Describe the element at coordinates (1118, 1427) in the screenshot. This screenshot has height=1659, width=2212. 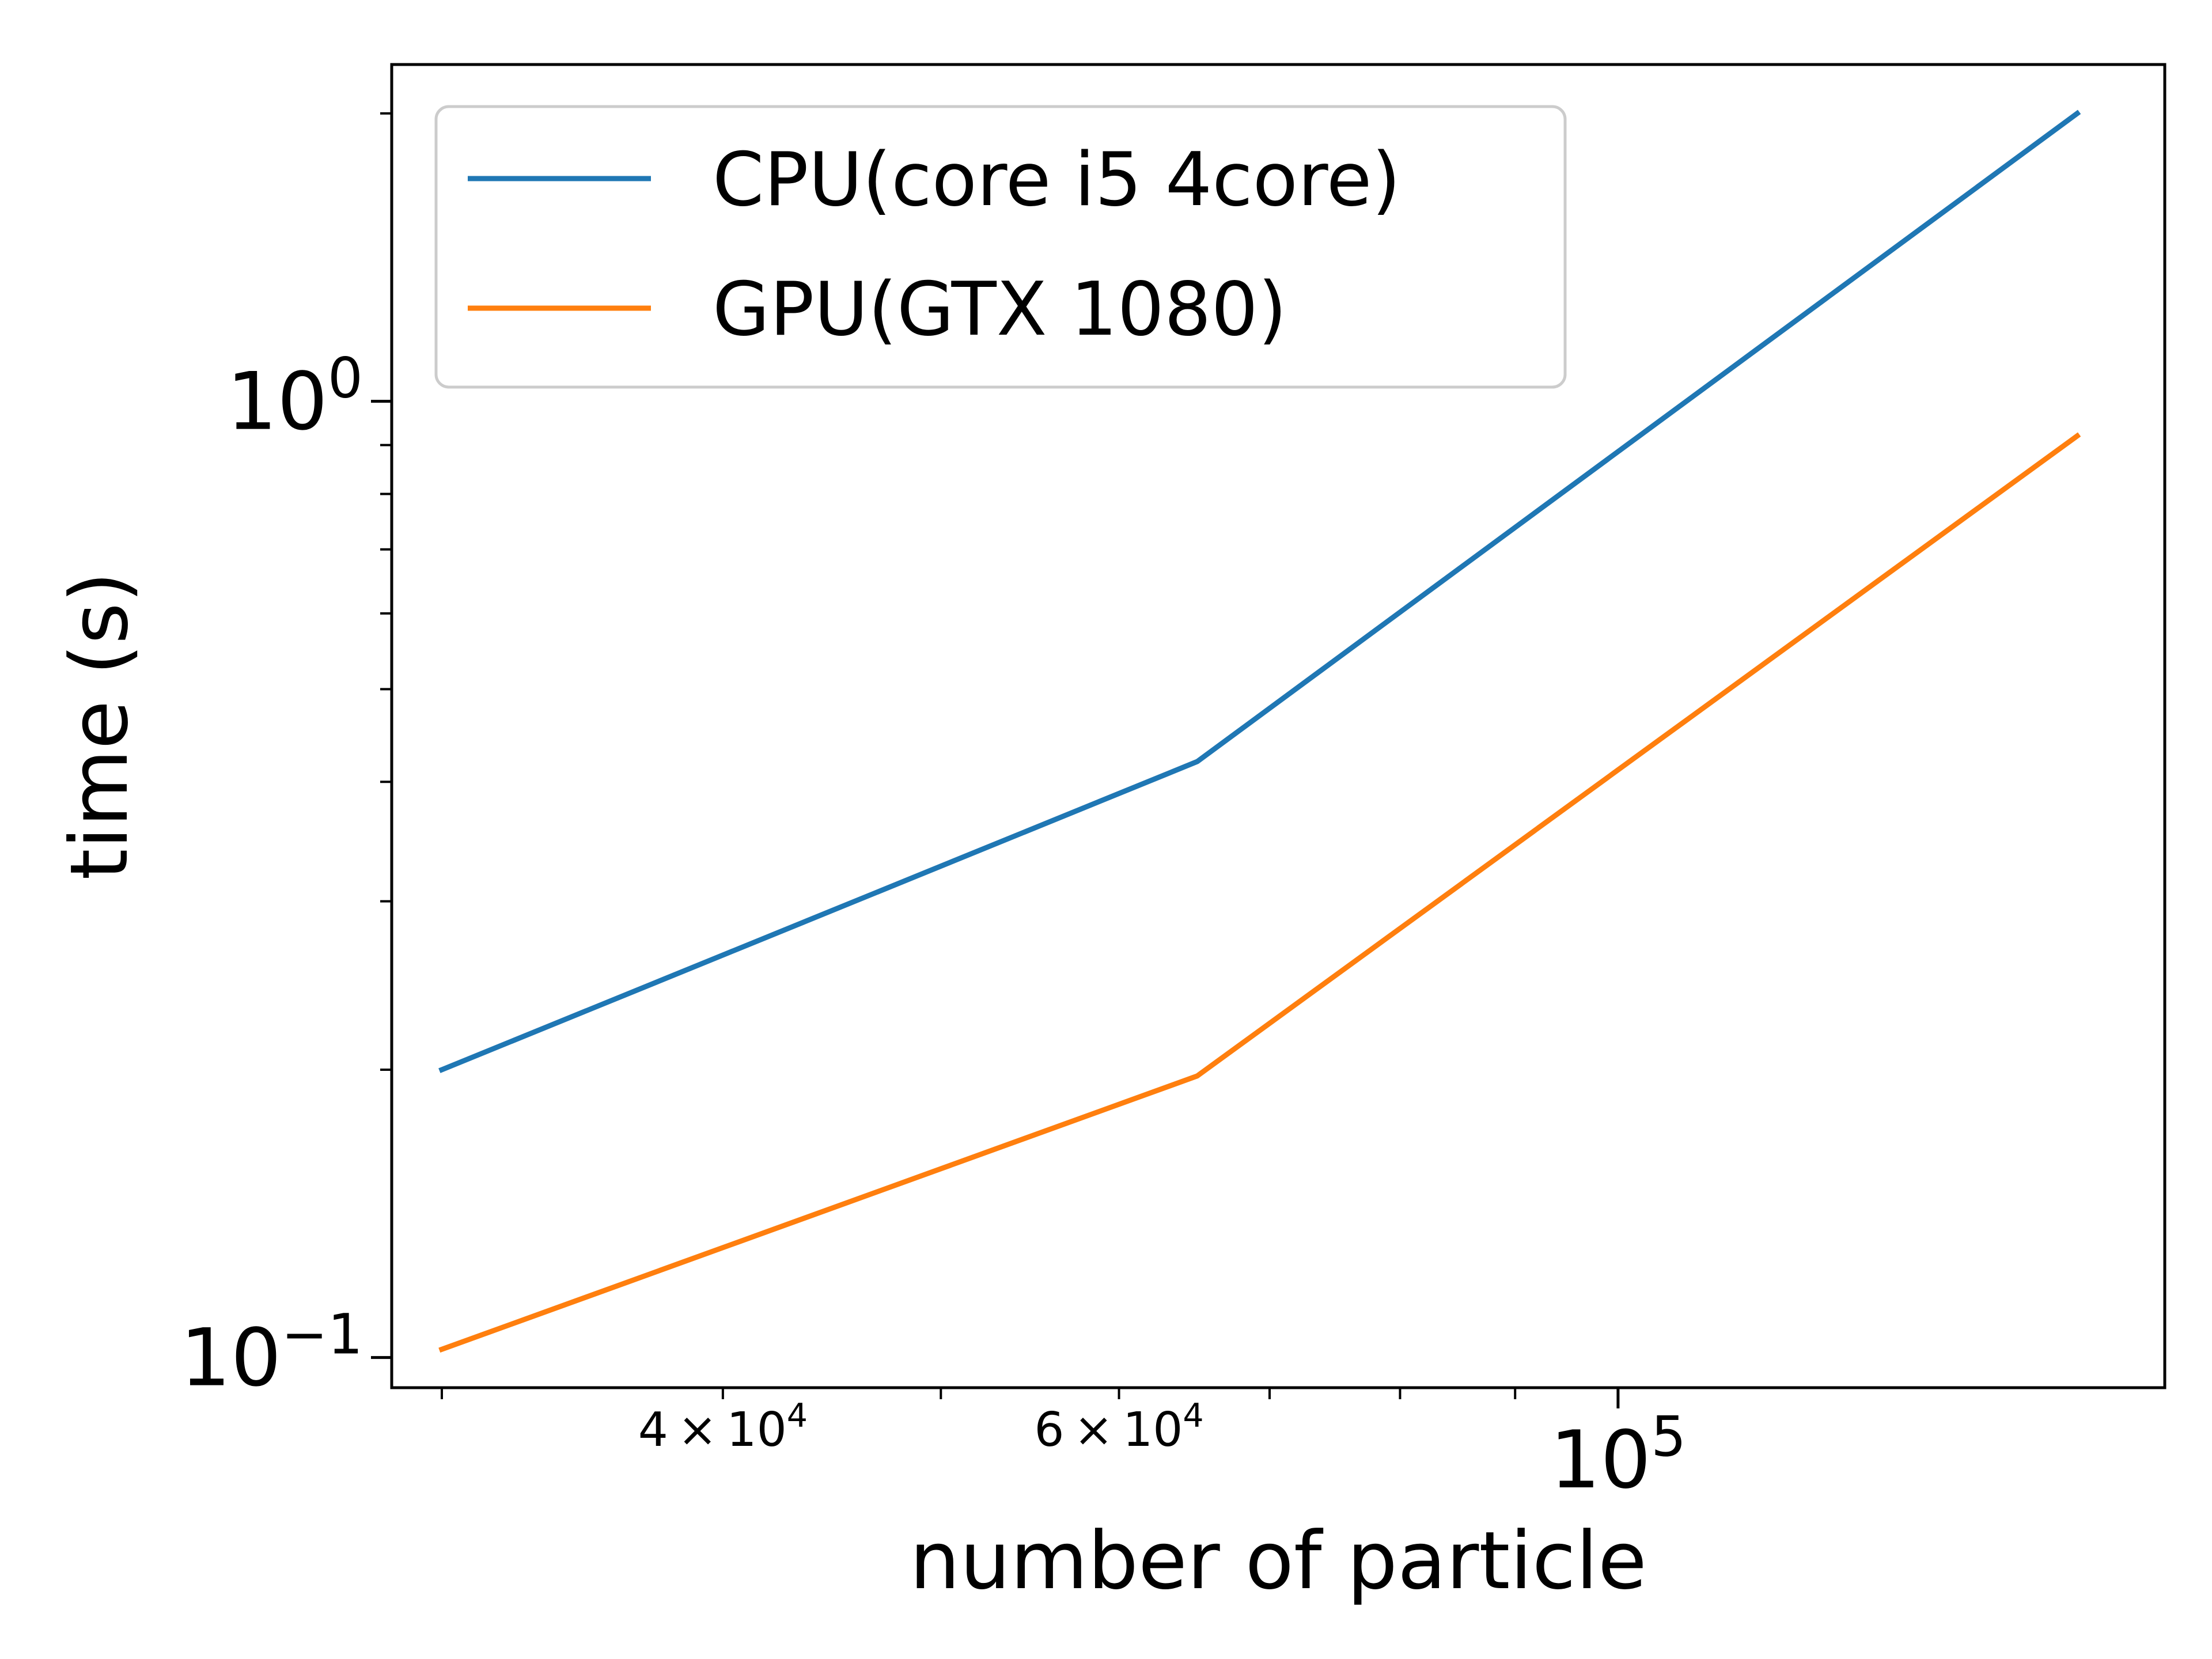
I see `x-tick-label: 6 × 104` at that location.